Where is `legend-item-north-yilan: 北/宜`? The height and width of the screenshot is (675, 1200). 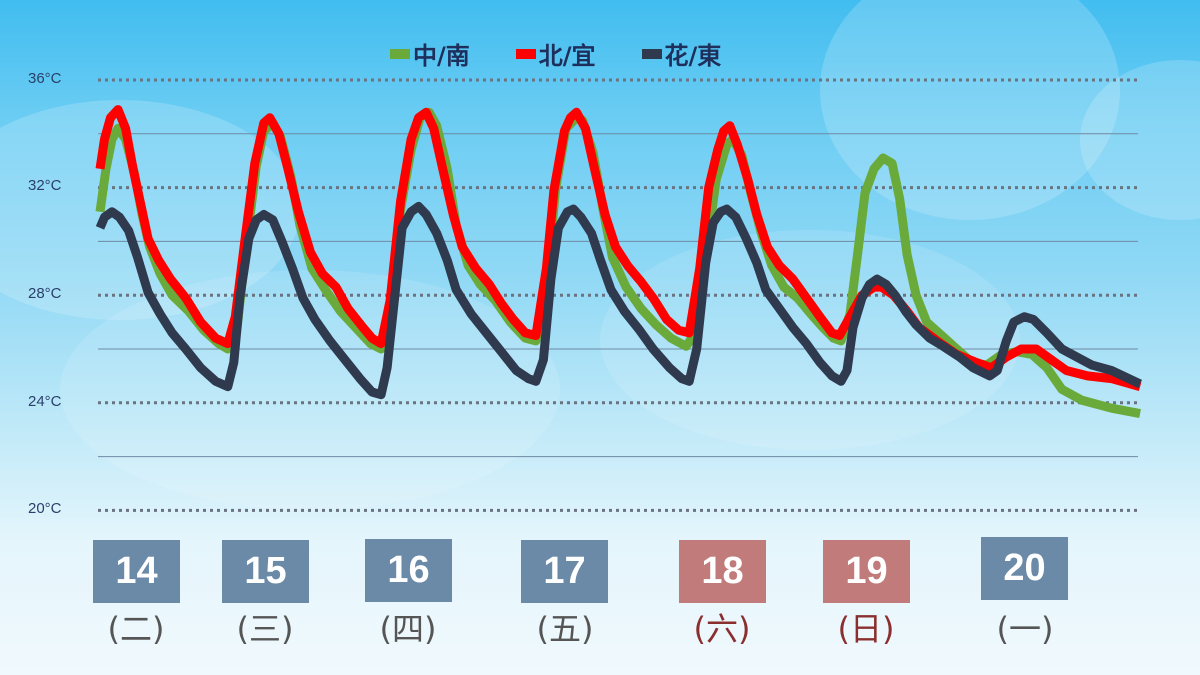 legend-item-north-yilan: 北/宜 is located at coordinates (555, 53).